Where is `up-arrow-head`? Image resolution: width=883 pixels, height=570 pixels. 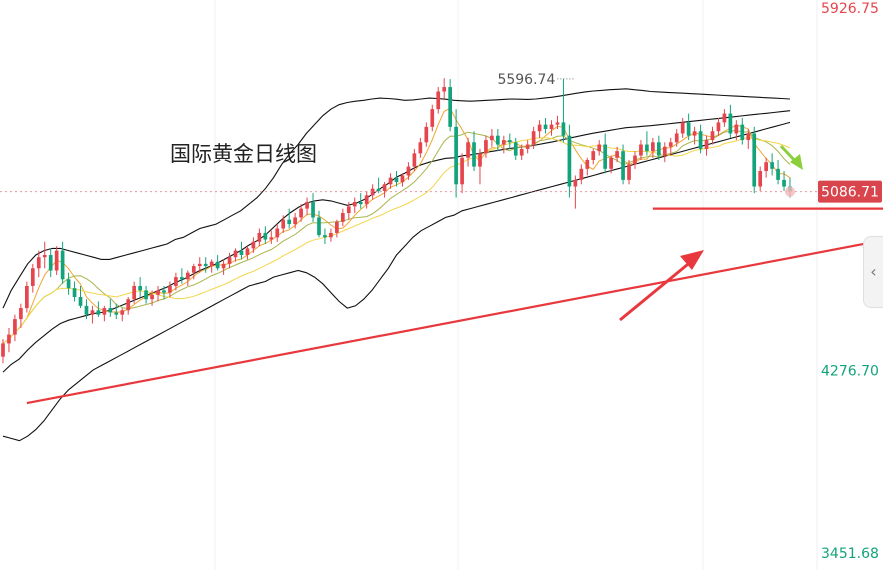 up-arrow-head is located at coordinates (692, 260).